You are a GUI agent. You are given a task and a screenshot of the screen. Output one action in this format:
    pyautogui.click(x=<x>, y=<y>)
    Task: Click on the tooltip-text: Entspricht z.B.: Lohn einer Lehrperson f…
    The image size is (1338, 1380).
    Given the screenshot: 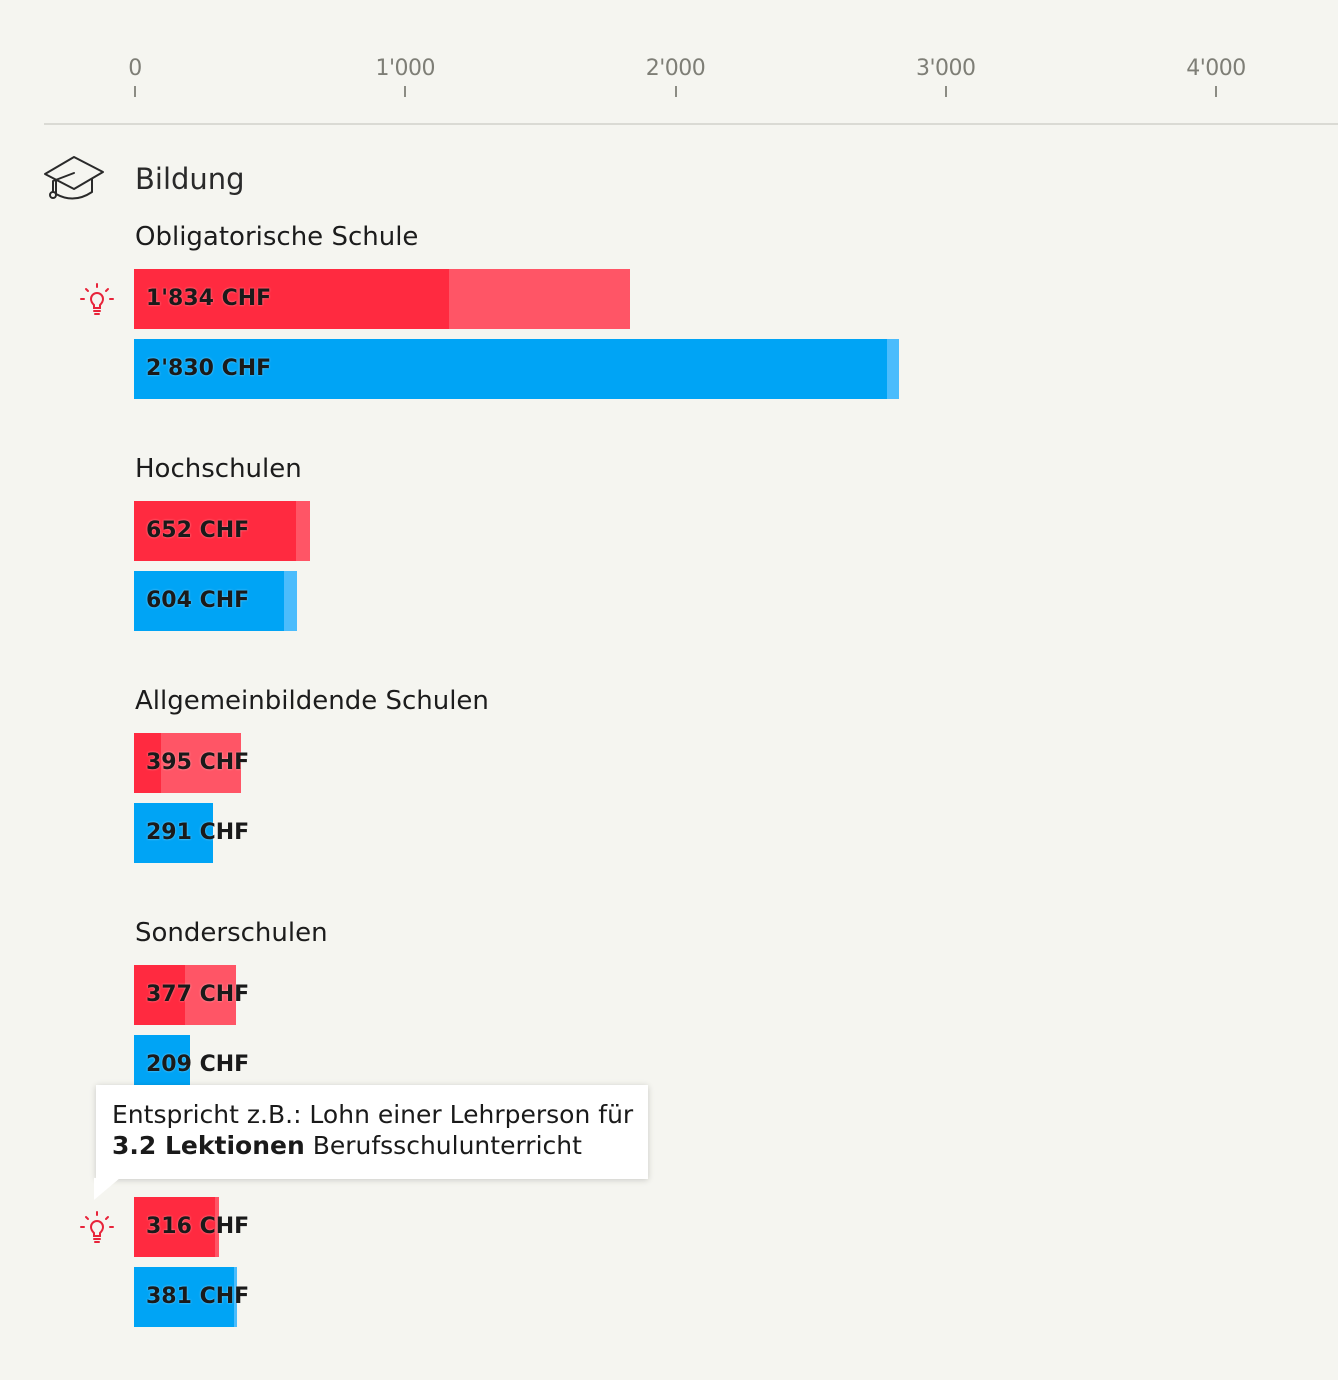 What is the action you would take?
    pyautogui.click(x=373, y=1130)
    